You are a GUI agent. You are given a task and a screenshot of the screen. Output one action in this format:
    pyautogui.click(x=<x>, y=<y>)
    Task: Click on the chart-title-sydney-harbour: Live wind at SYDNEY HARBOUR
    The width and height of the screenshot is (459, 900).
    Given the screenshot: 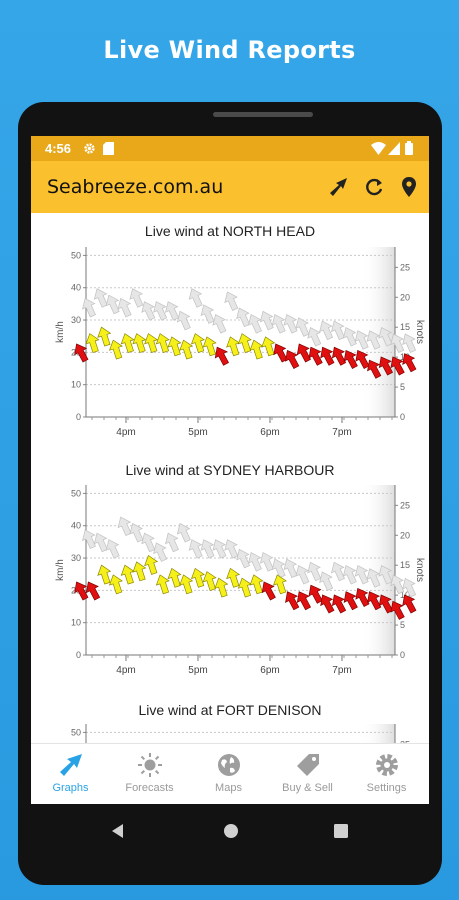 What is the action you would take?
    pyautogui.click(x=230, y=470)
    